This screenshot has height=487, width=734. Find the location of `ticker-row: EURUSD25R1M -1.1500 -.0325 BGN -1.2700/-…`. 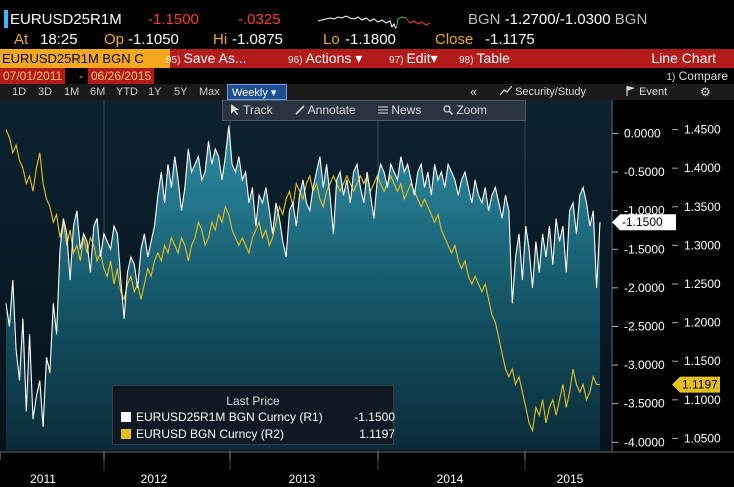

ticker-row: EURUSD25R1M -1.1500 -.0325 BGN -1.2700/-… is located at coordinates (367, 16).